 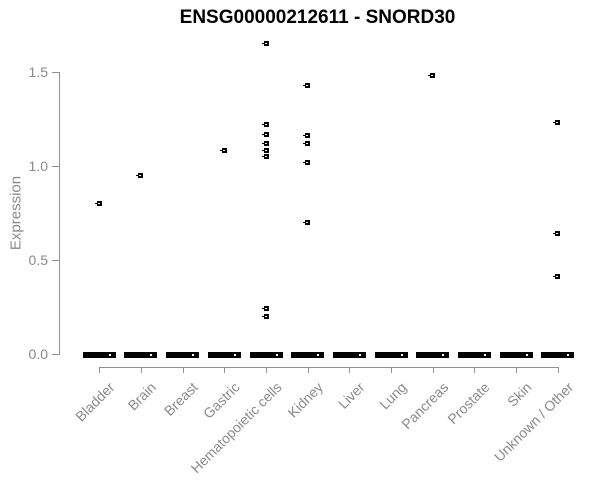 What do you see at coordinates (181, 399) in the screenshot?
I see `x-tick-label-text: Breast` at bounding box center [181, 399].